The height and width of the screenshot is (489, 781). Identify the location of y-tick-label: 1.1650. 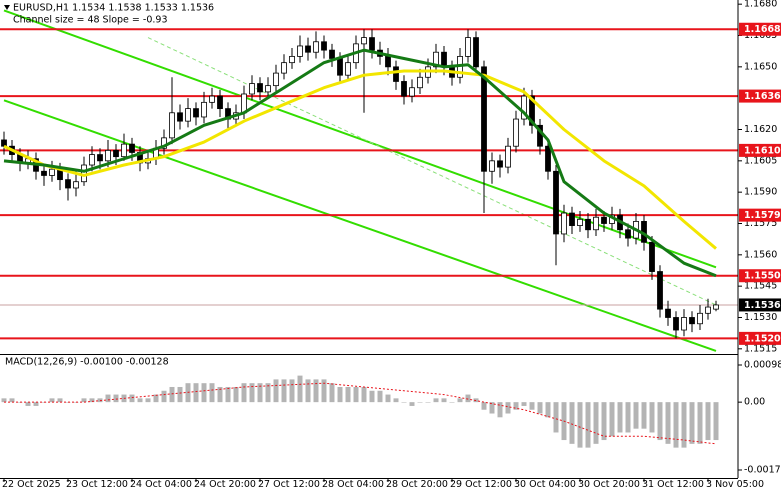
(760, 66).